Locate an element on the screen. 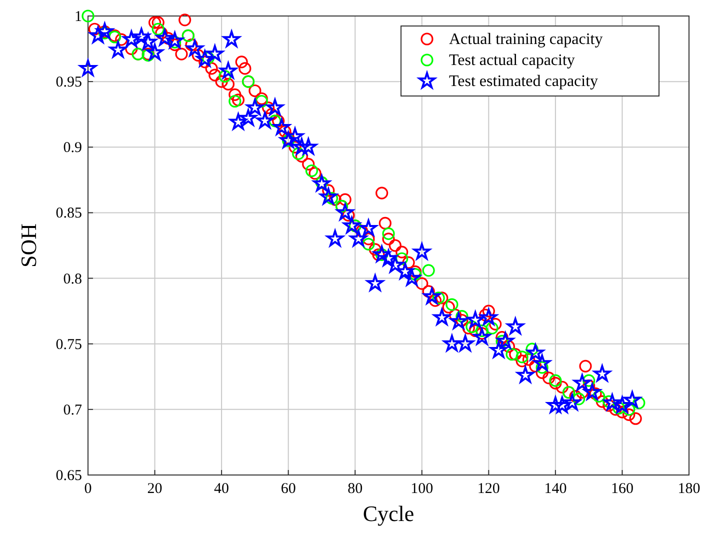 Image resolution: width=727 pixels, height=539 pixels. y-tick-label: 0.75 is located at coordinates (69, 344).